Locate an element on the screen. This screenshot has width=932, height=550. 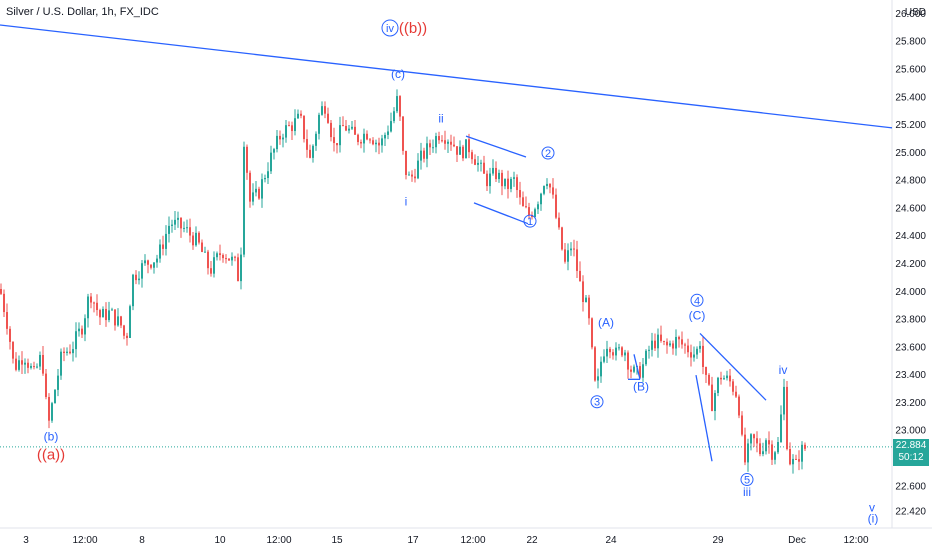
y-tick-label: 25.800 is located at coordinates (910, 42).